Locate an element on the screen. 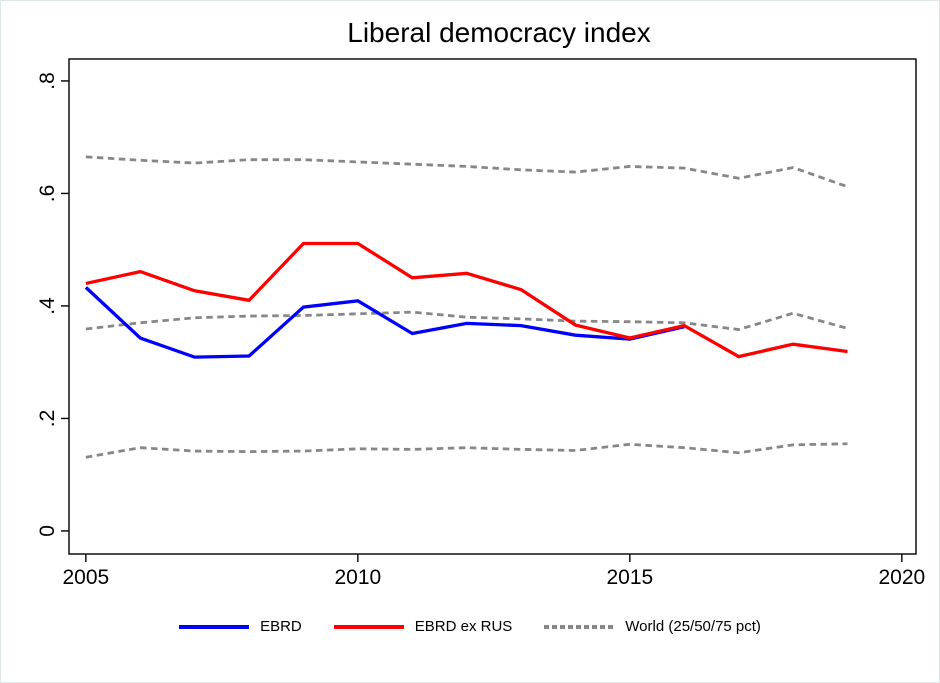 The image size is (940, 683). x-tick-label: 2010 is located at coordinates (358, 577).